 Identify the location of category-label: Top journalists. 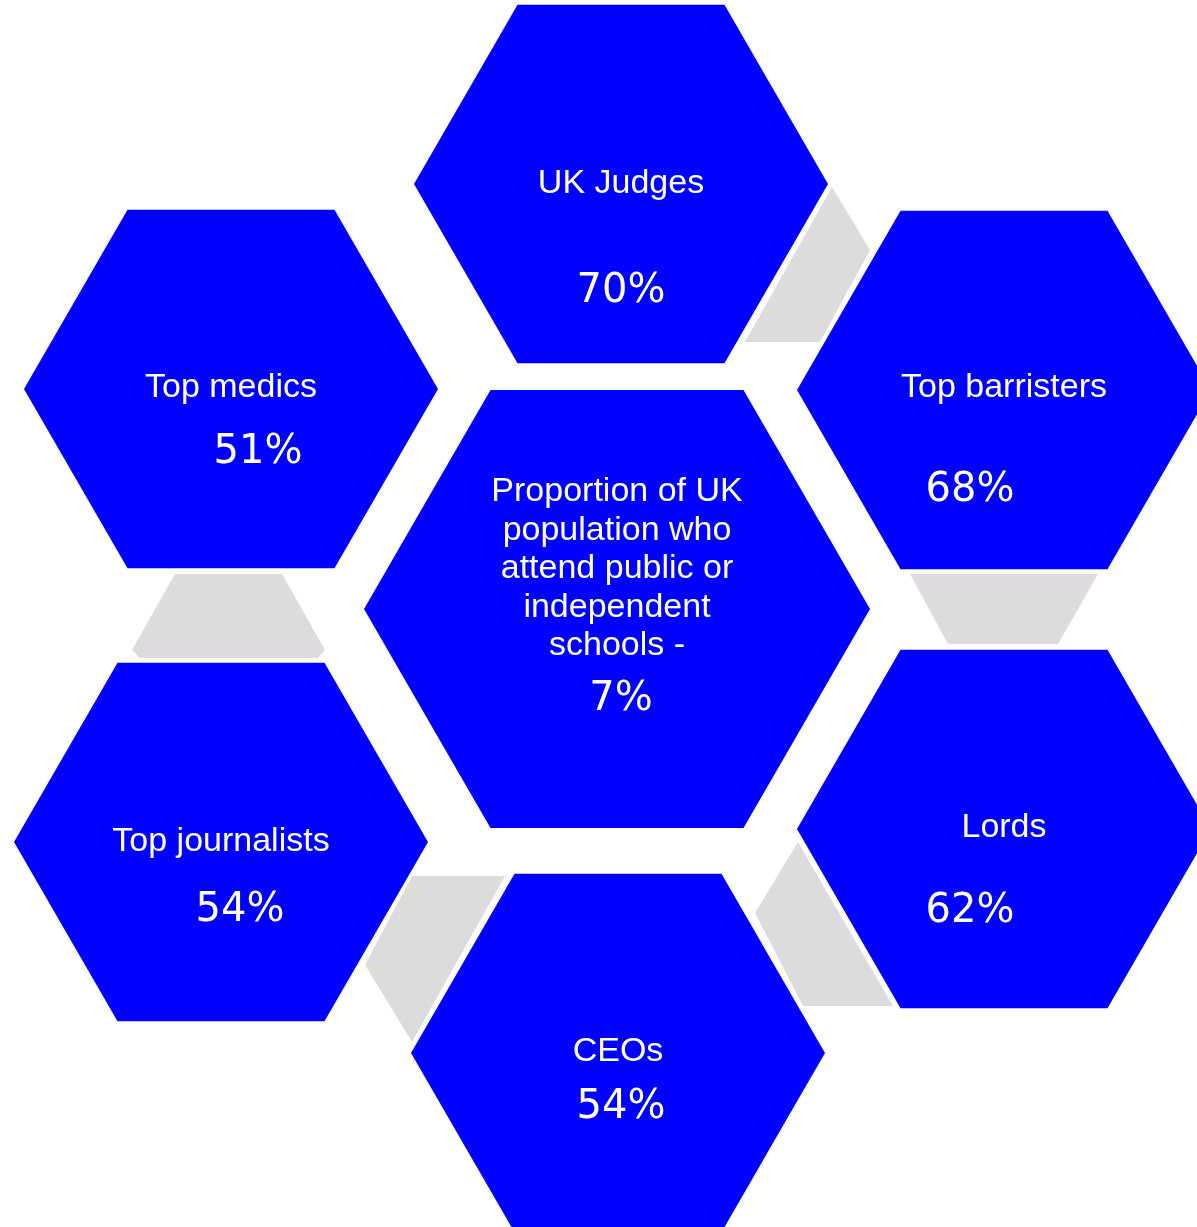
(221, 839).